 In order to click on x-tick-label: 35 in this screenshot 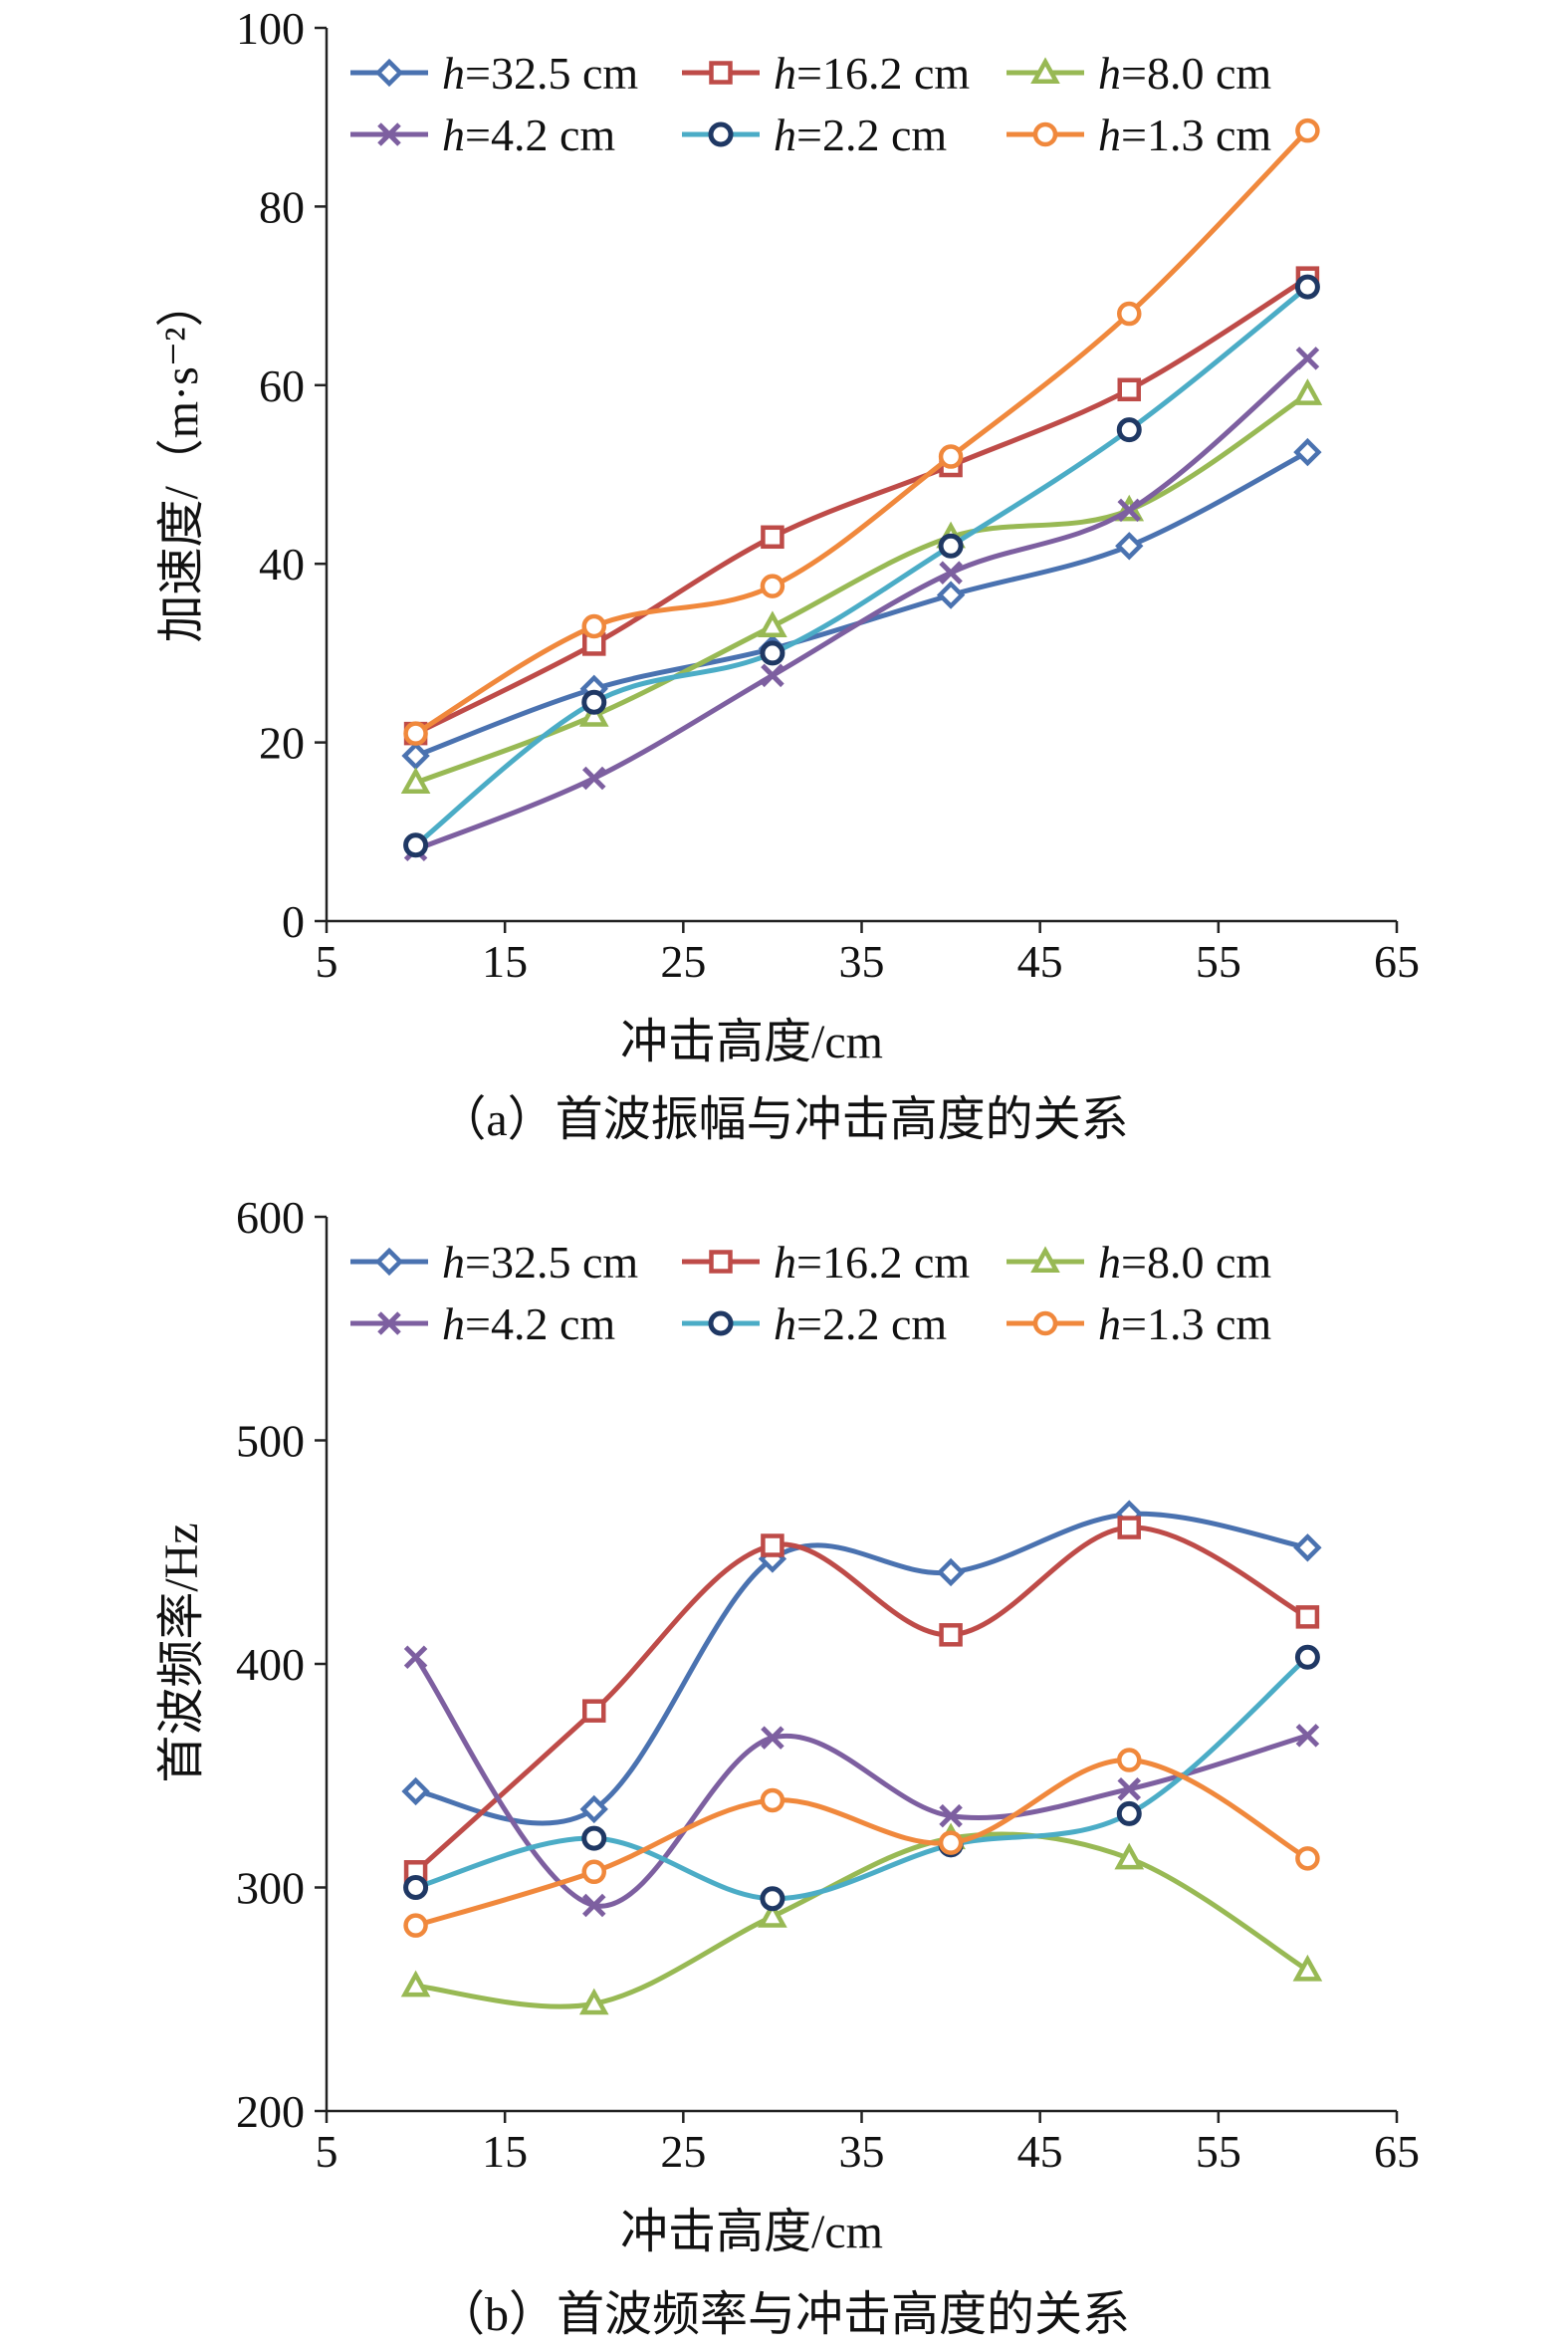, I will do `click(862, 961)`.